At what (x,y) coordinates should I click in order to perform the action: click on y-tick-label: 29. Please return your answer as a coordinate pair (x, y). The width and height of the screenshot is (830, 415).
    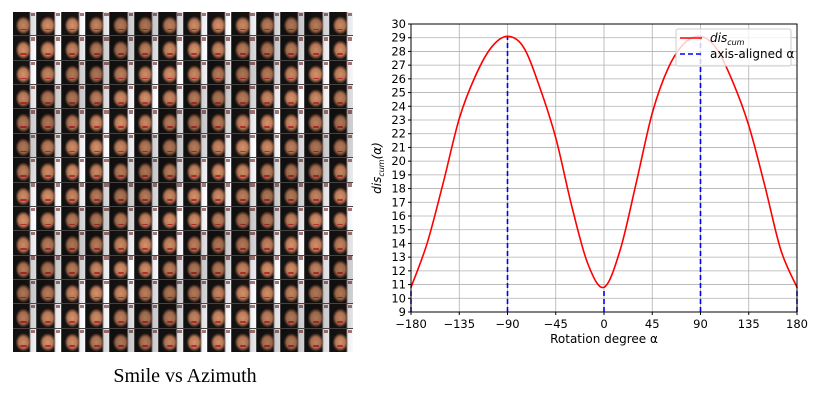
    Looking at the image, I should click on (398, 38).